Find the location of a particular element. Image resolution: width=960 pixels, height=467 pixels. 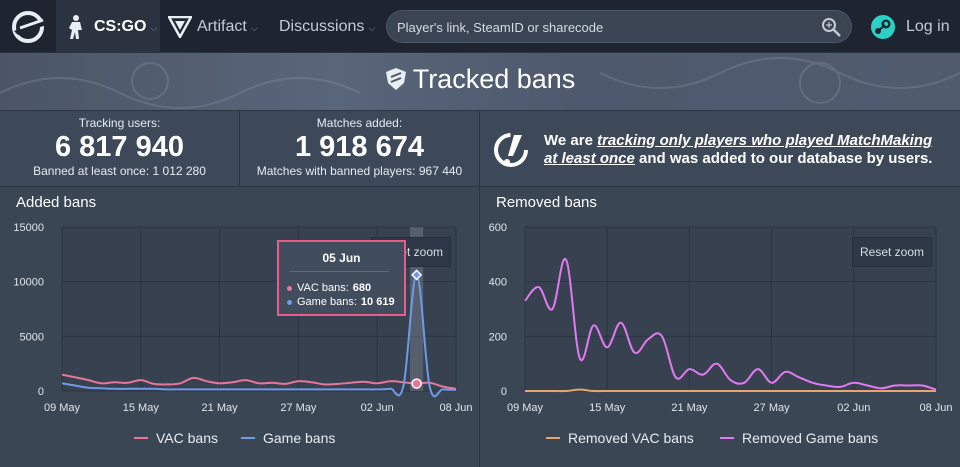

legend-removed-vac: Removed VAC bans is located at coordinates (620, 438).